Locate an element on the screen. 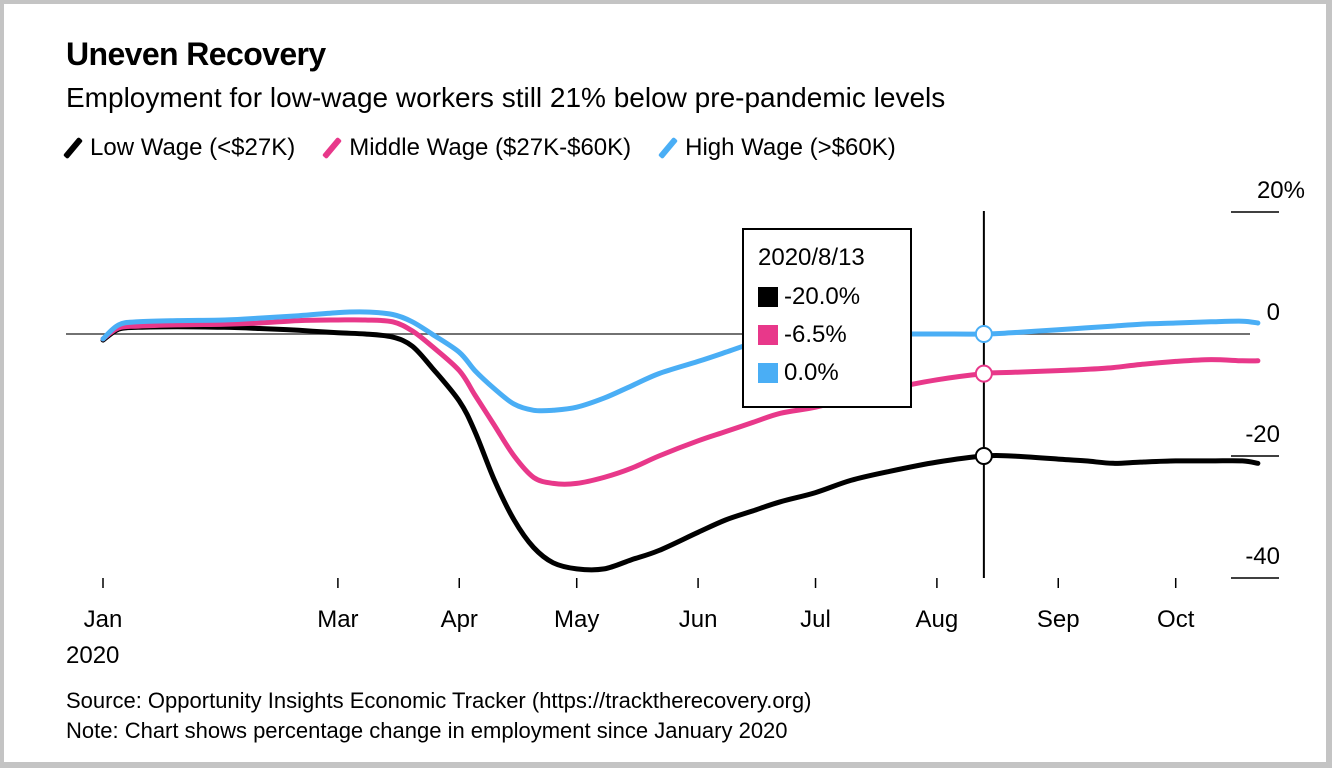  tooltip-row-high-wage: 0.0% is located at coordinates (834, 373).